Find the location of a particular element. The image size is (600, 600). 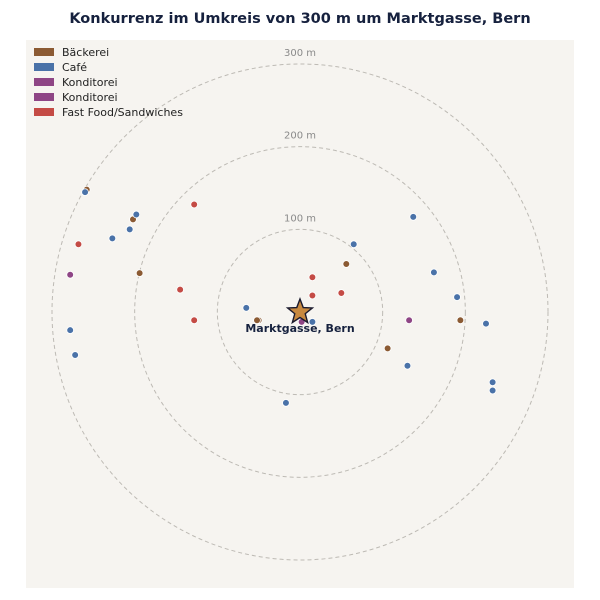

center-marker: Marktgasse, Bern is located at coordinates (300, 316).